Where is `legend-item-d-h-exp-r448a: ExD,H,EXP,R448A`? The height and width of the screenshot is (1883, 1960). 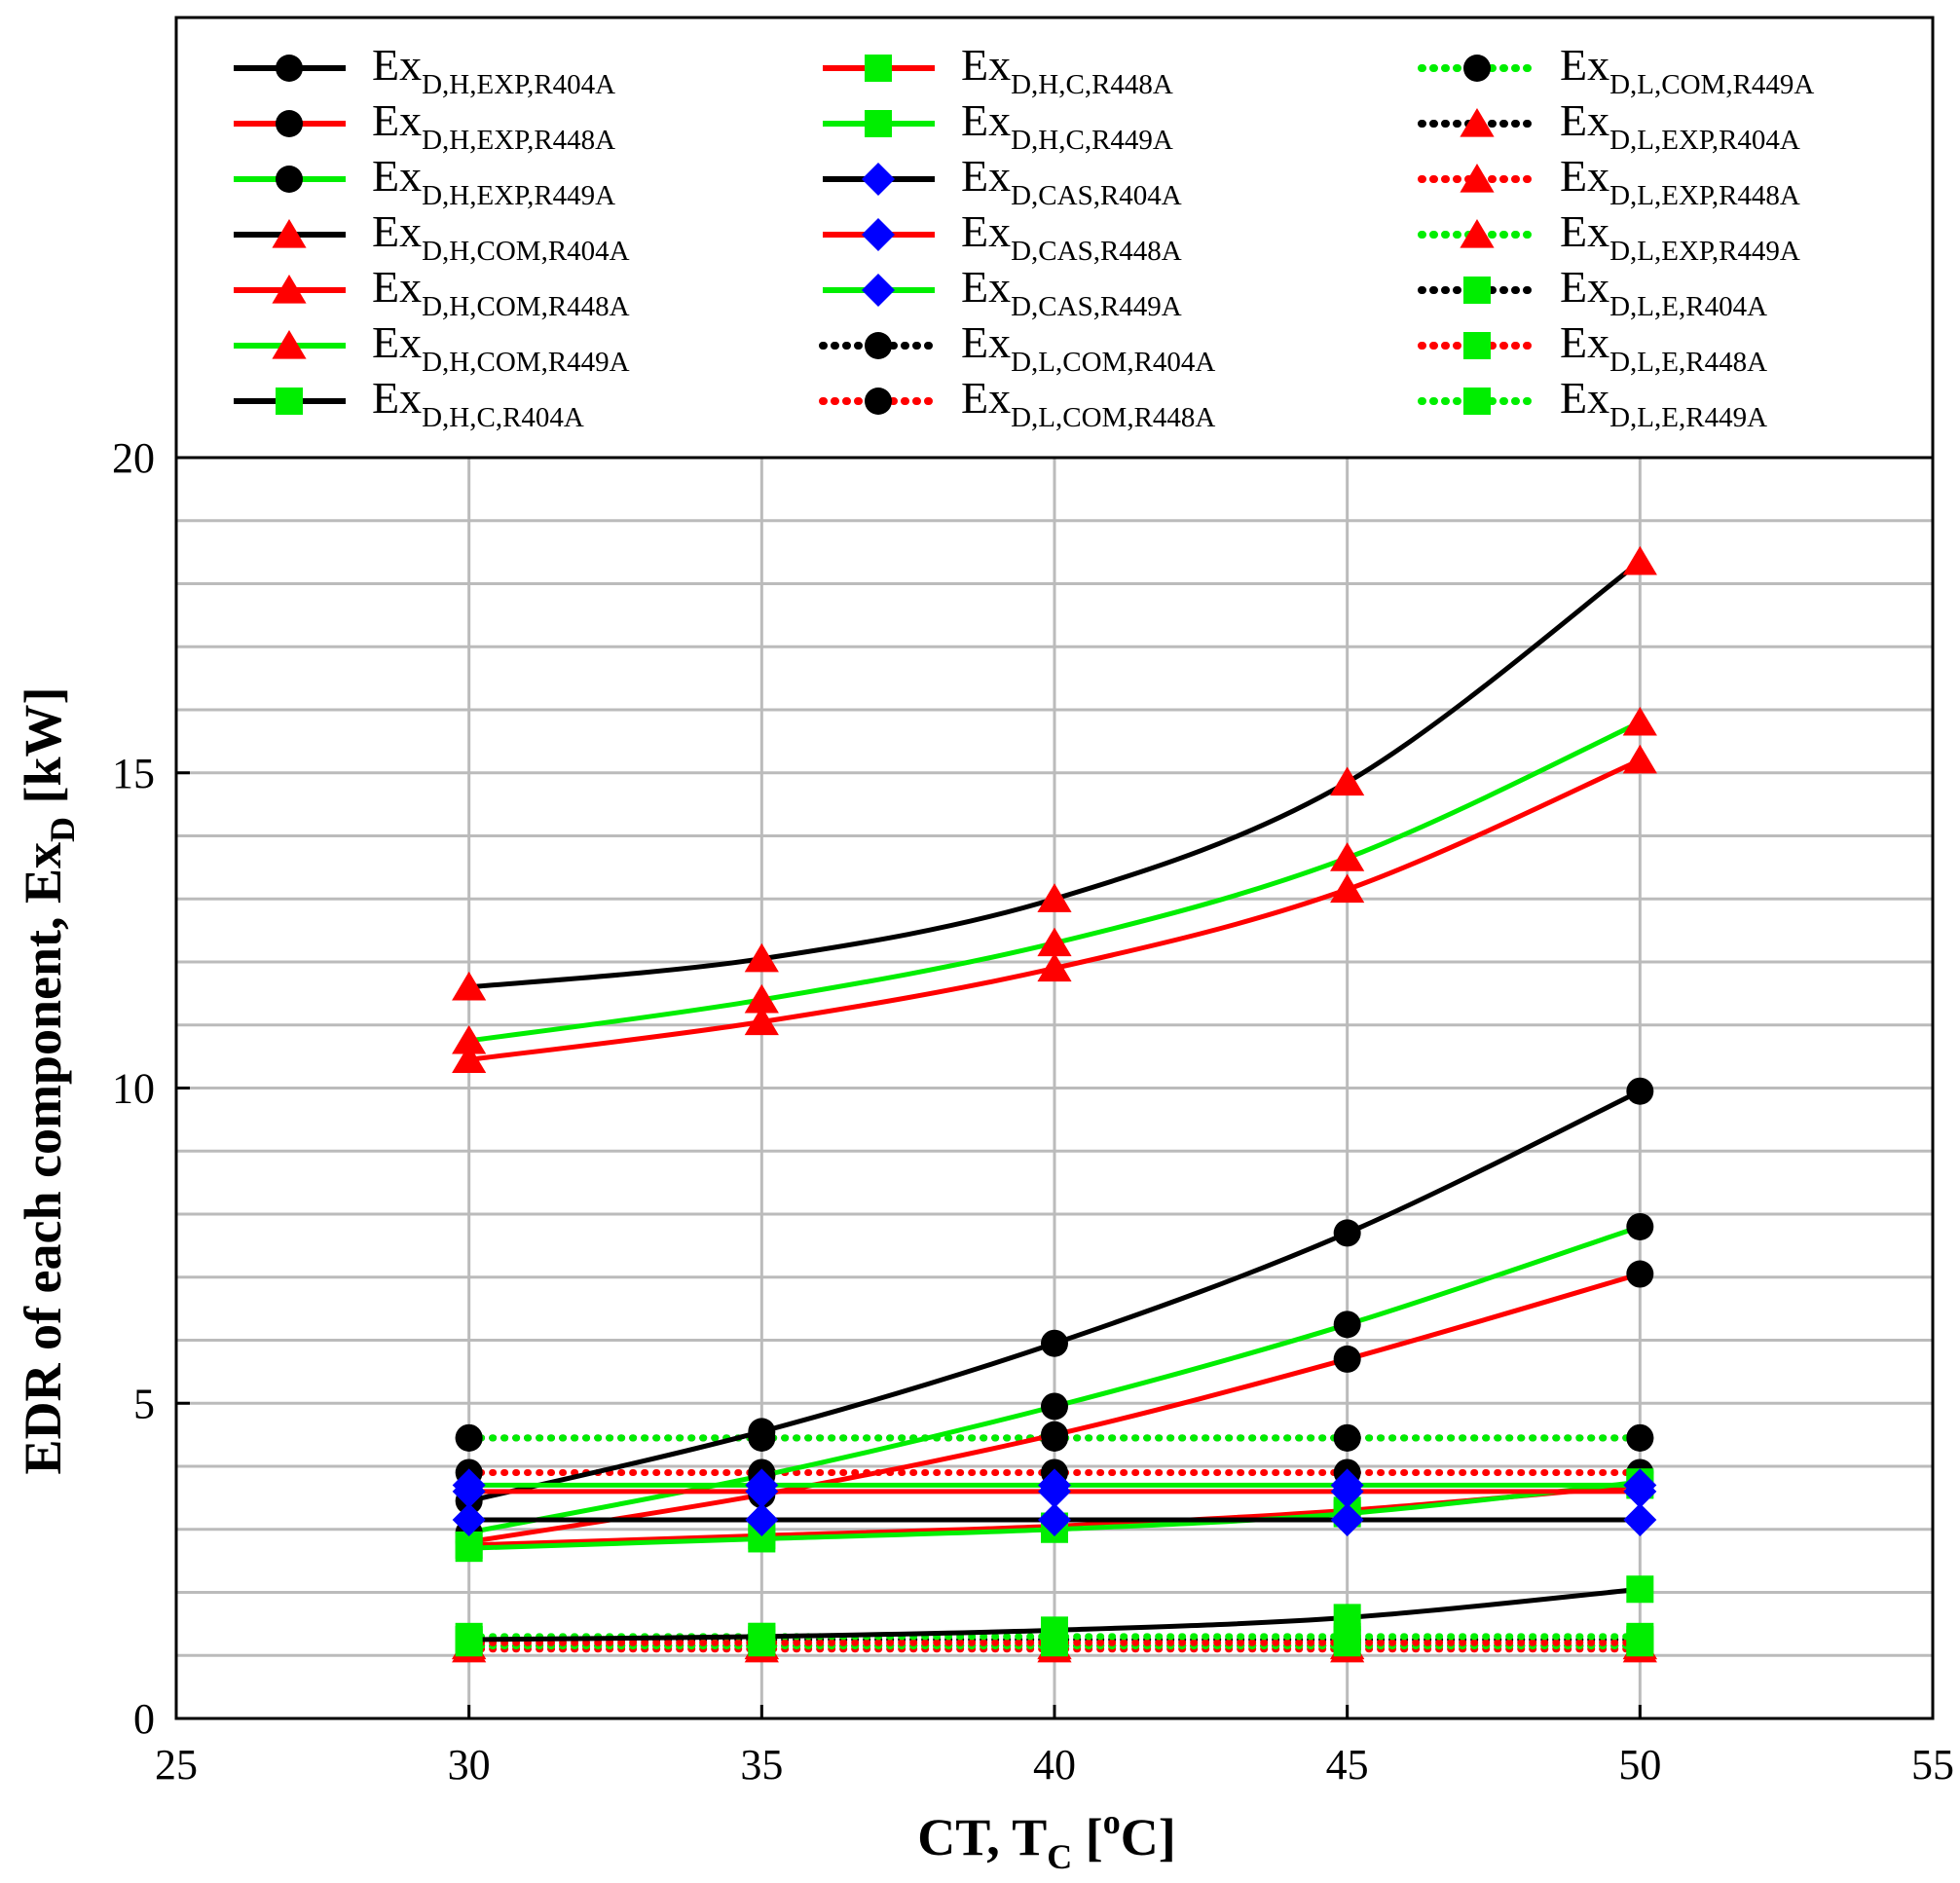
legend-item-d-h-exp-r448a: ExD,H,EXP,R448A is located at coordinates (424, 126).